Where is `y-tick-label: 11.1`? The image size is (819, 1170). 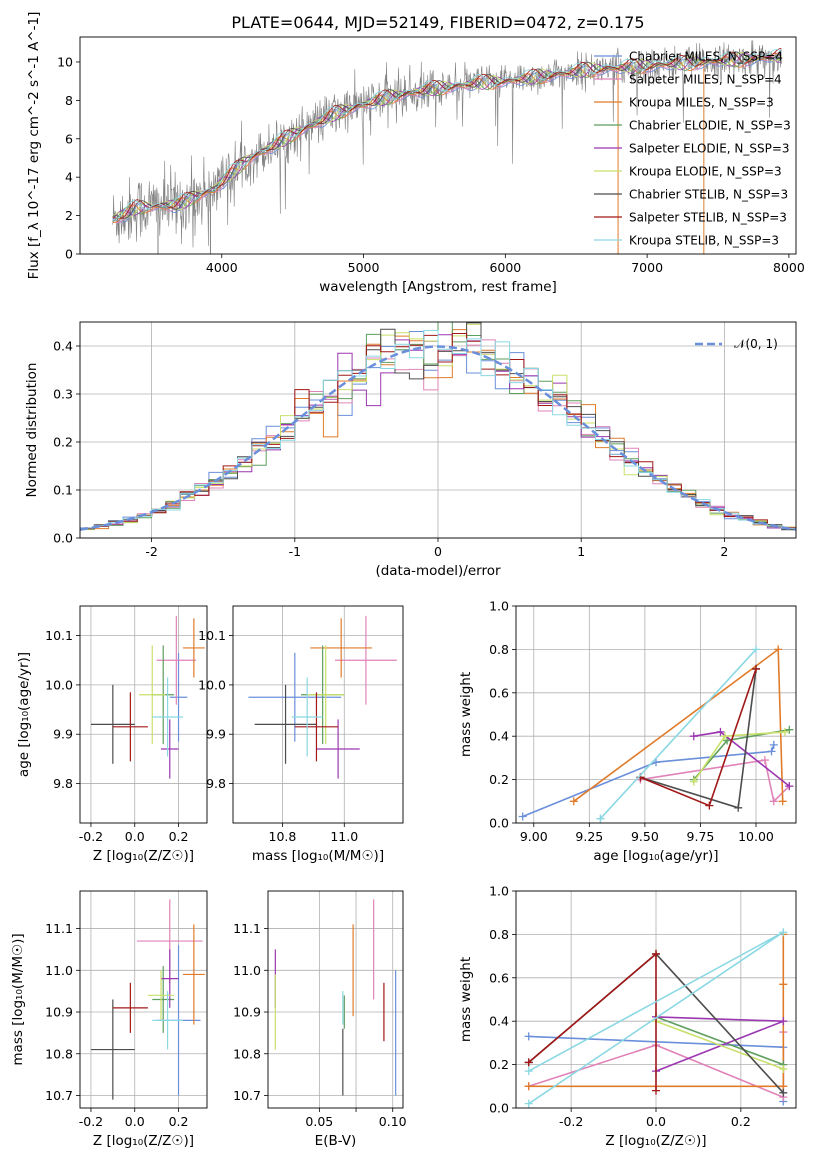
y-tick-label: 11.1 is located at coordinates (247, 928).